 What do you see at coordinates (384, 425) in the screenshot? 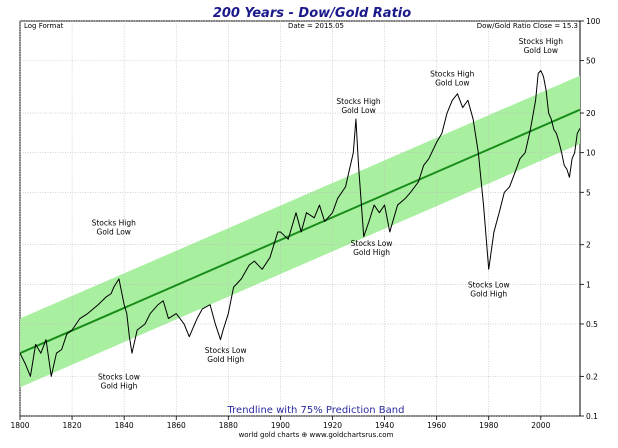
I see `x-tick-label: 1940` at bounding box center [384, 425].